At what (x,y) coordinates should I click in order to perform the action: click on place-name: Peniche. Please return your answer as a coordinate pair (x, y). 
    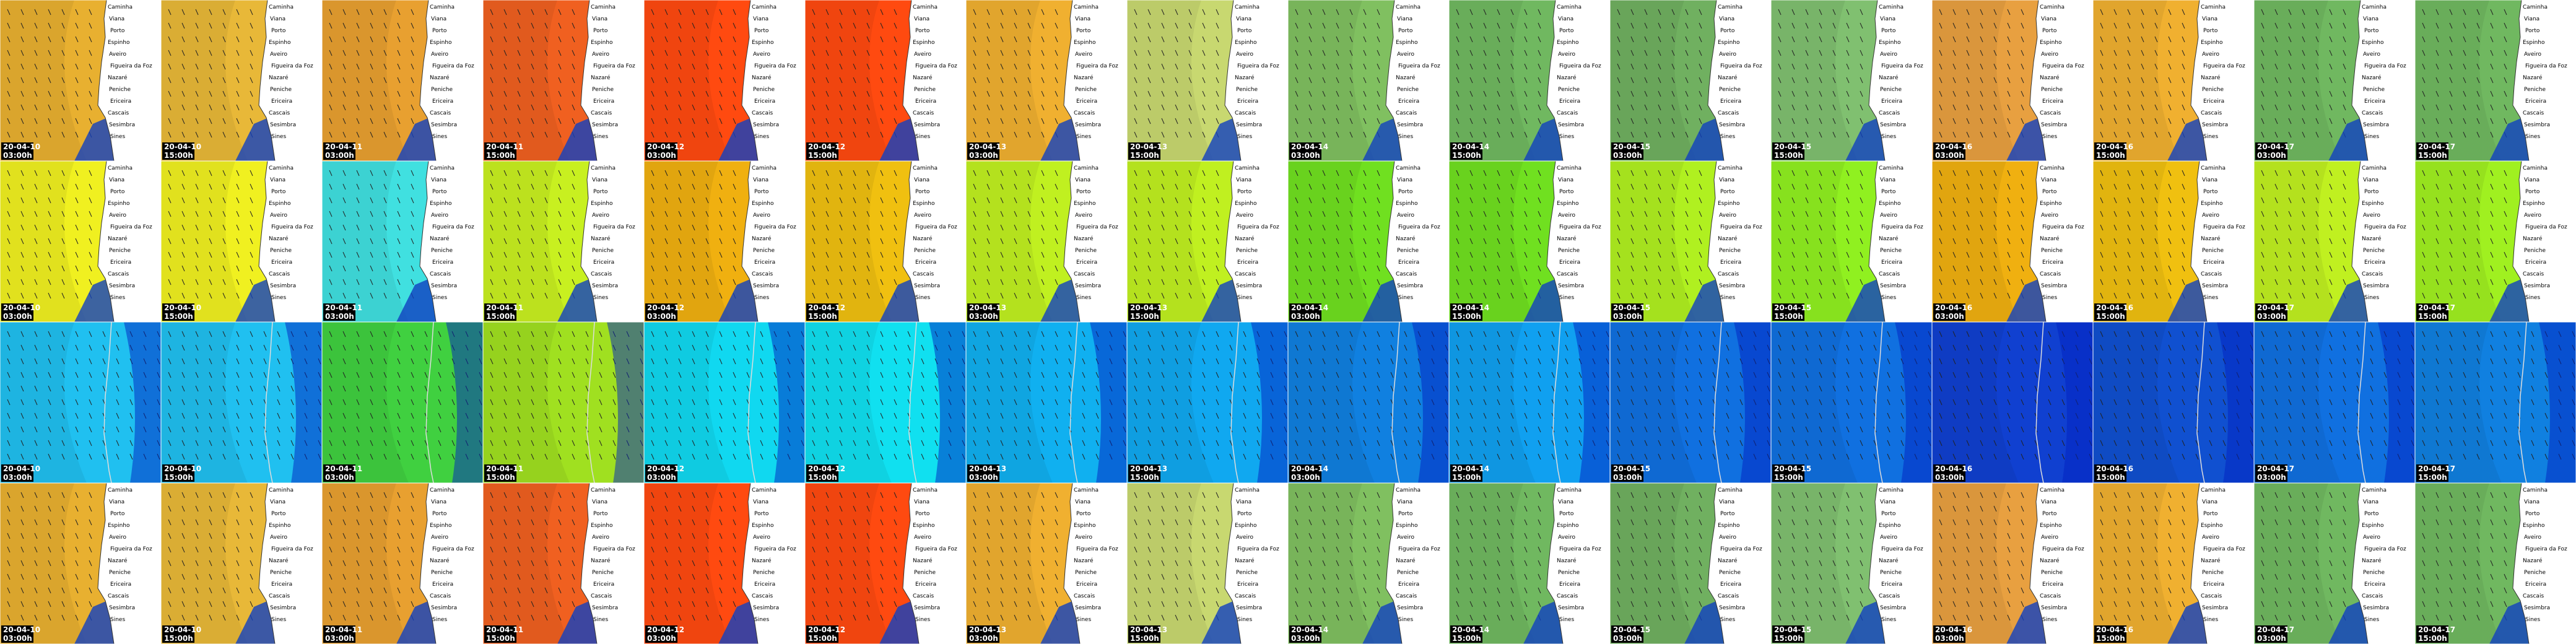
    Looking at the image, I should click on (1408, 90).